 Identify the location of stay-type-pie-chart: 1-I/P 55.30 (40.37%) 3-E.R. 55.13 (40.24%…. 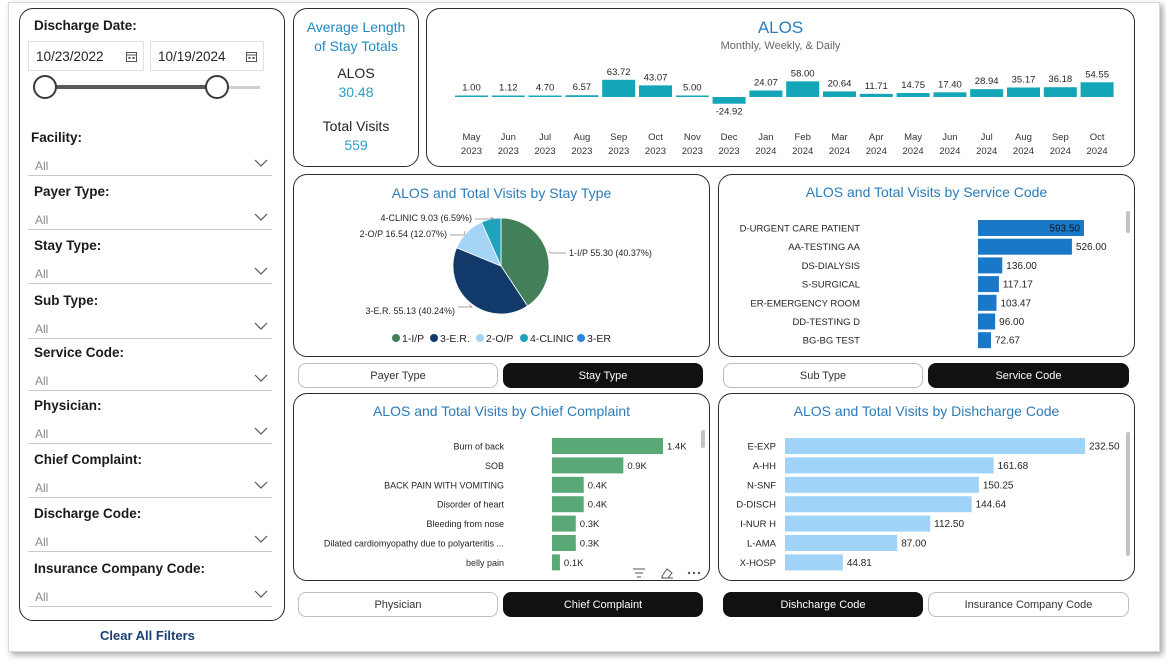
(506, 279).